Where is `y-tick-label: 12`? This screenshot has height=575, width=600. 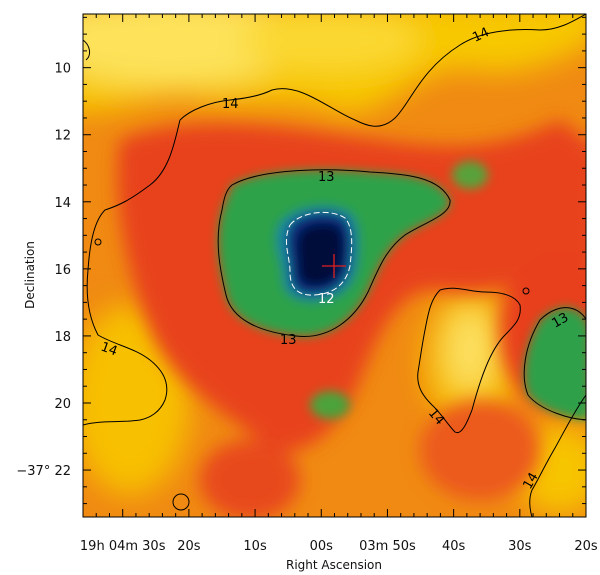 y-tick-label: 12 is located at coordinates (62, 136).